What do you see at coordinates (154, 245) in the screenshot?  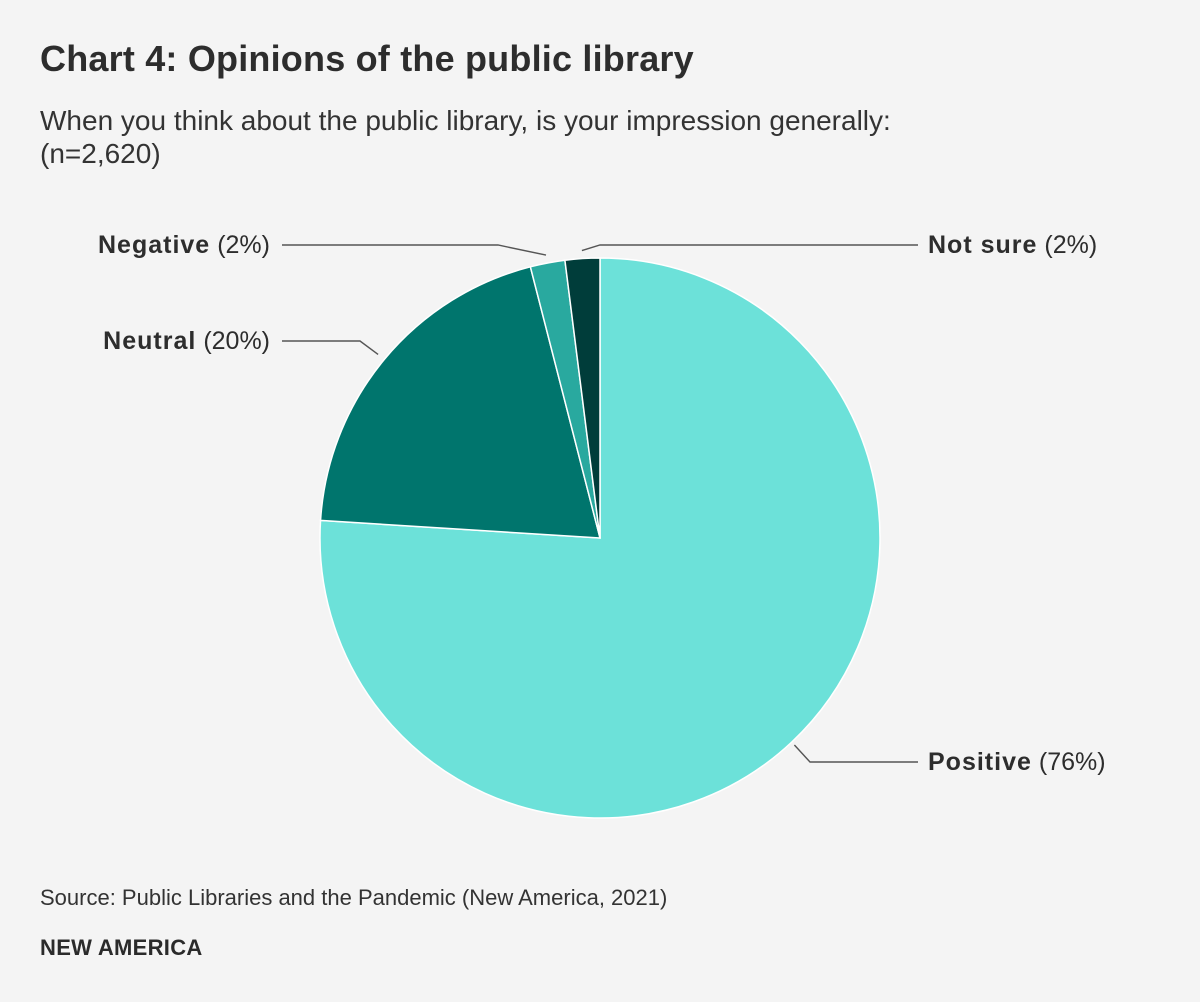 I see `slice-label-name: Negative` at bounding box center [154, 245].